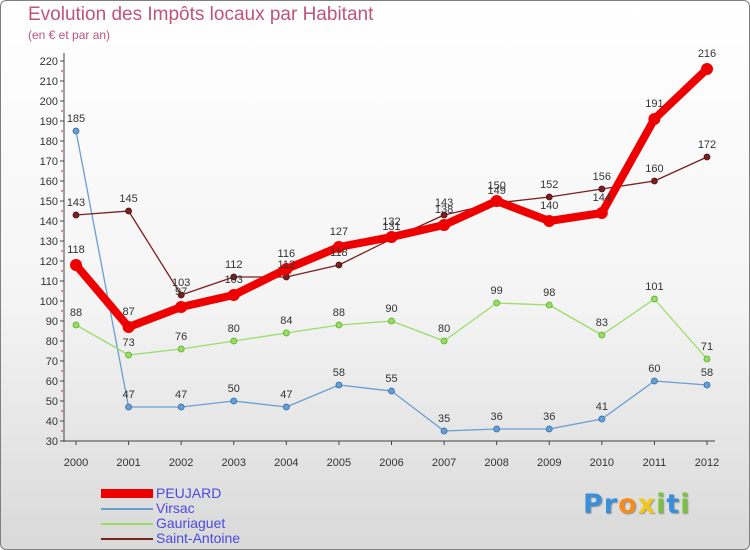 This screenshot has width=750, height=550. I want to click on logo-letter: r, so click(611, 504).